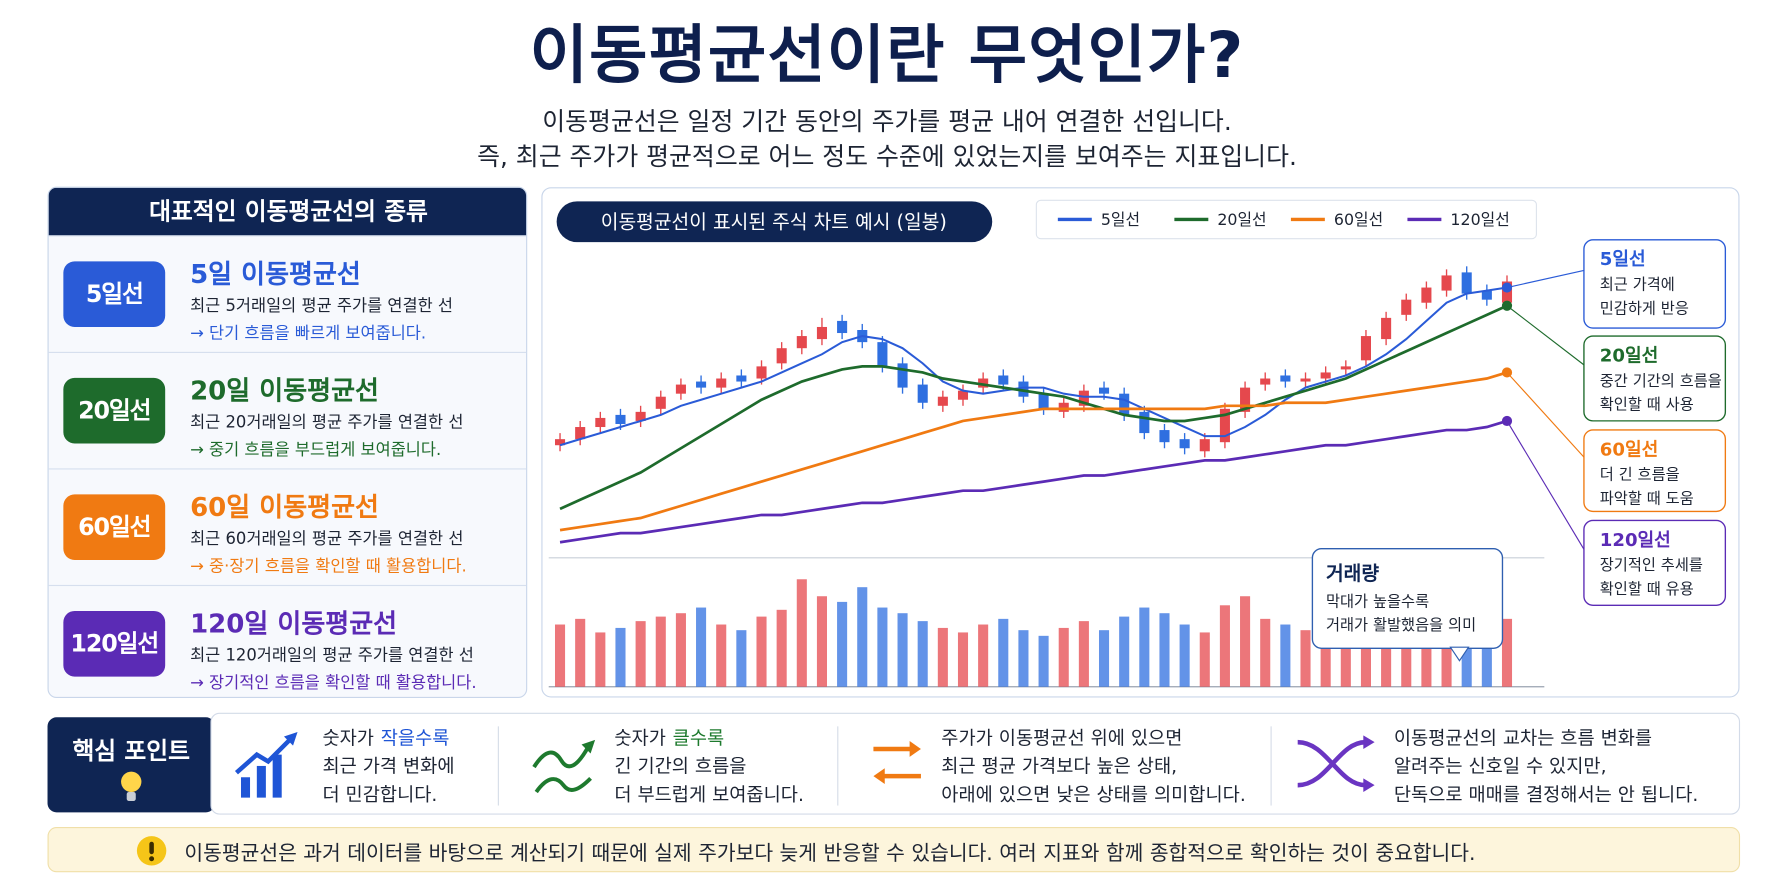  I want to click on wave-icon, so click(564, 766).